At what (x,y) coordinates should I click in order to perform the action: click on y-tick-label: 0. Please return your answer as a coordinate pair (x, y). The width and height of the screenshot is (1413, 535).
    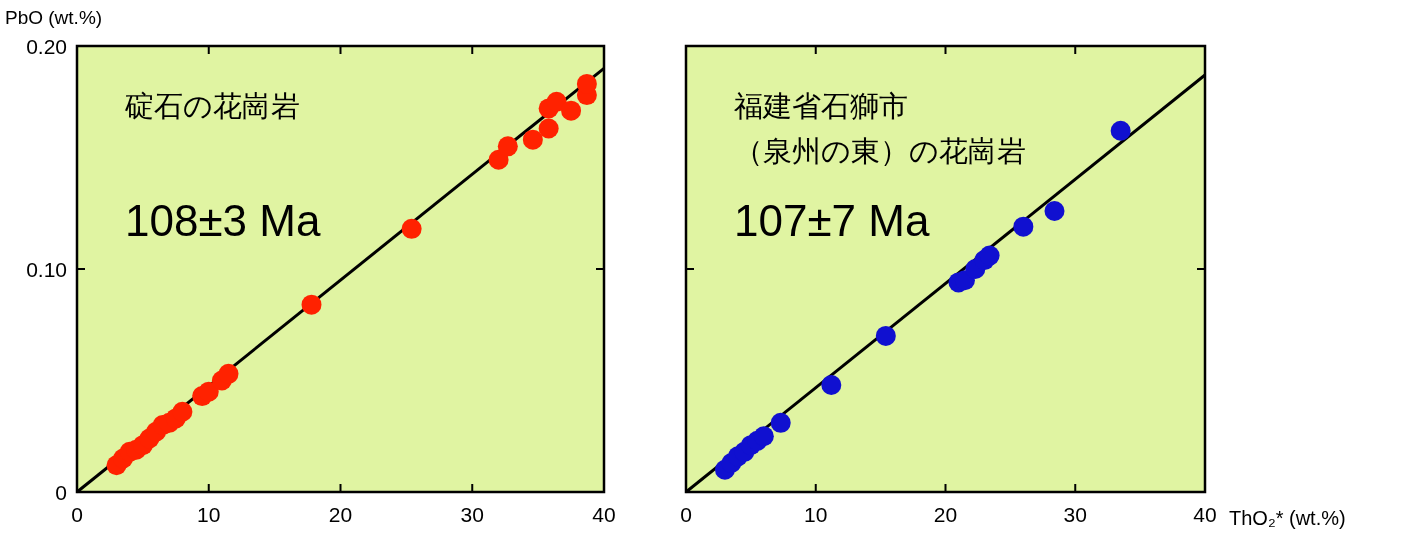
    Looking at the image, I should click on (61, 492).